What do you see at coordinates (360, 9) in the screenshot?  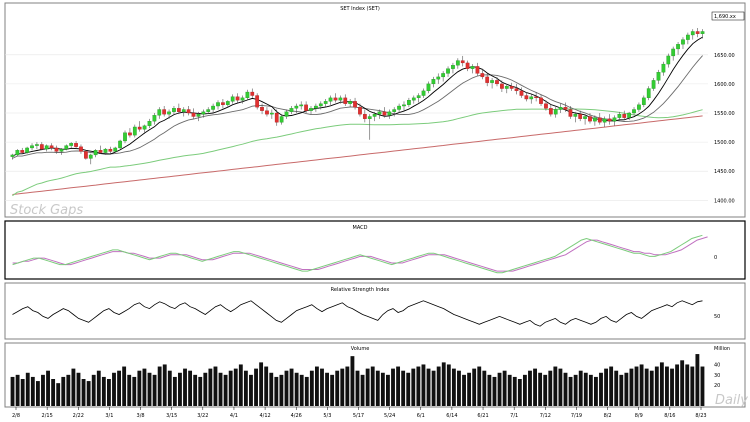 I see `price-panel-title: SET Index (SET)` at bounding box center [360, 9].